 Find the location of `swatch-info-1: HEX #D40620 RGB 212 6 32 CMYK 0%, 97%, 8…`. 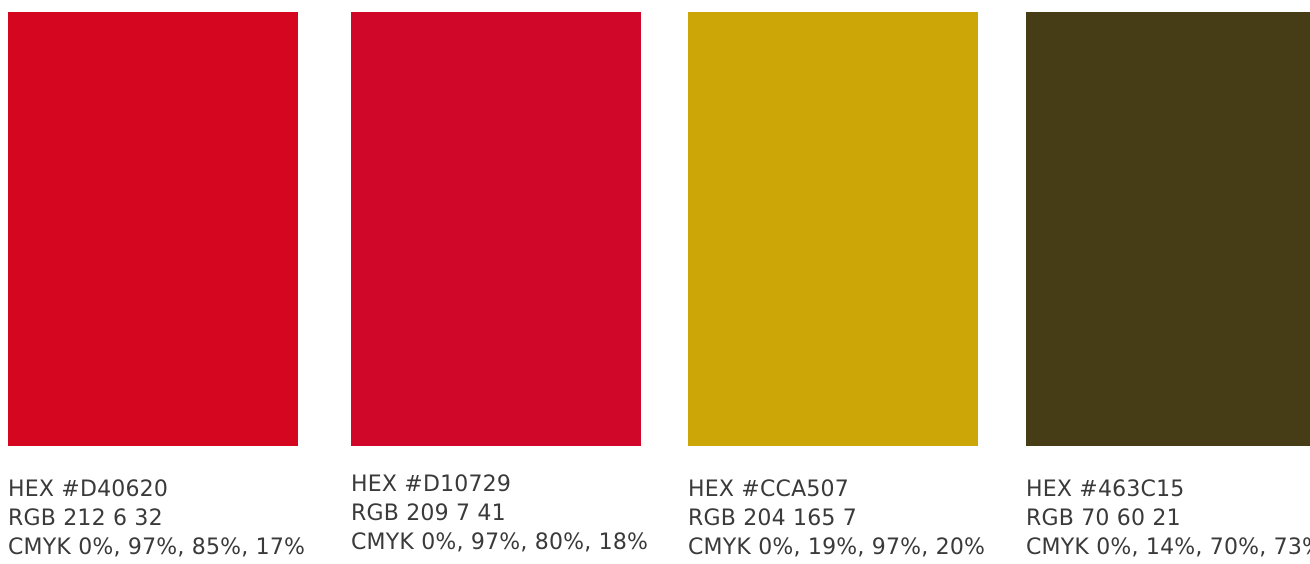

swatch-info-1: HEX #D40620 RGB 212 6 32 CMYK 0%, 97%, 8… is located at coordinates (178, 518).